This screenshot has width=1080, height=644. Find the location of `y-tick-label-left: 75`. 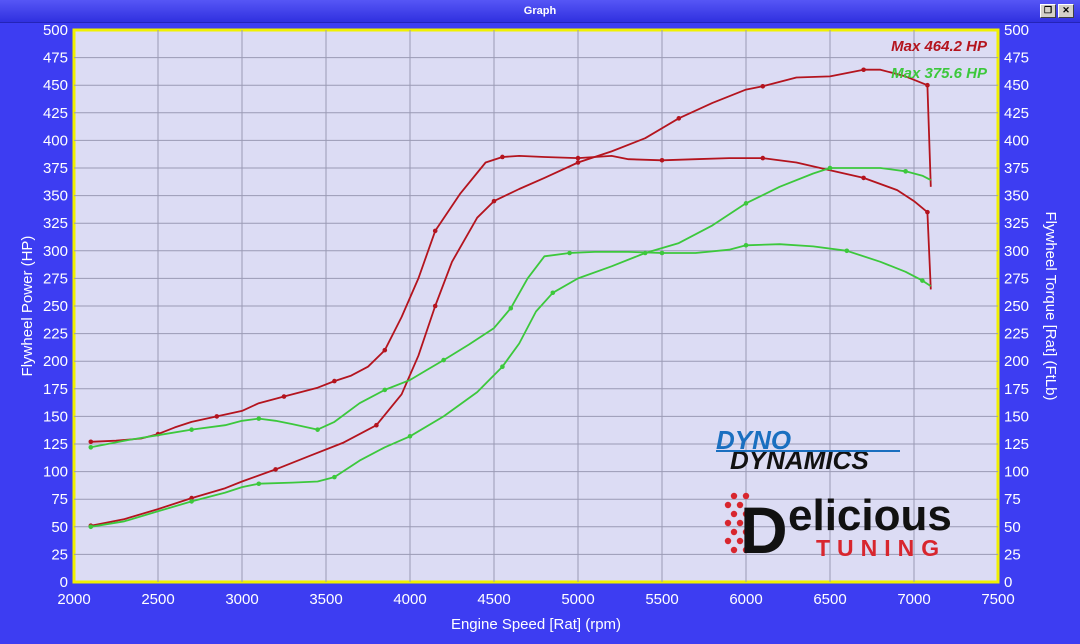

y-tick-label-left: 75 is located at coordinates (59, 499).